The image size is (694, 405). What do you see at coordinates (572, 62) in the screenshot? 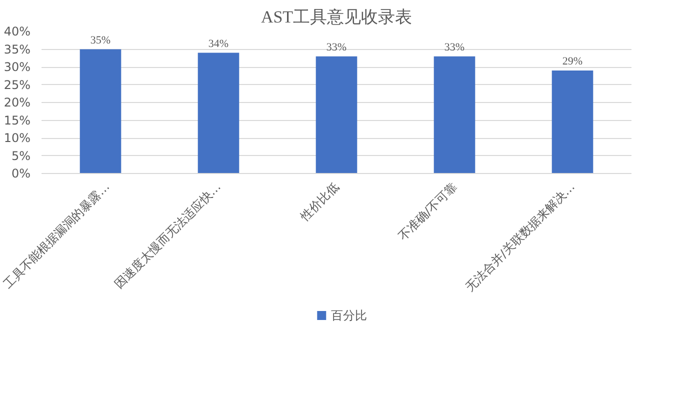
I see `text: 29%` at bounding box center [572, 62].